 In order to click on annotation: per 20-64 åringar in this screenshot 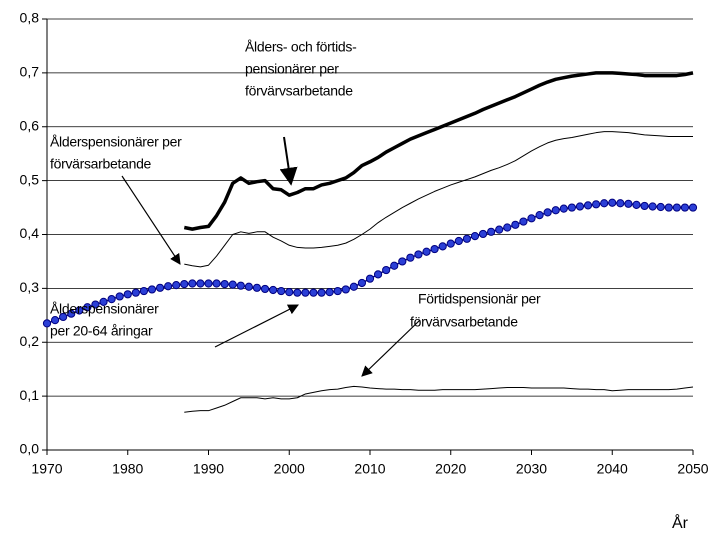, I will do `click(101, 331)`.